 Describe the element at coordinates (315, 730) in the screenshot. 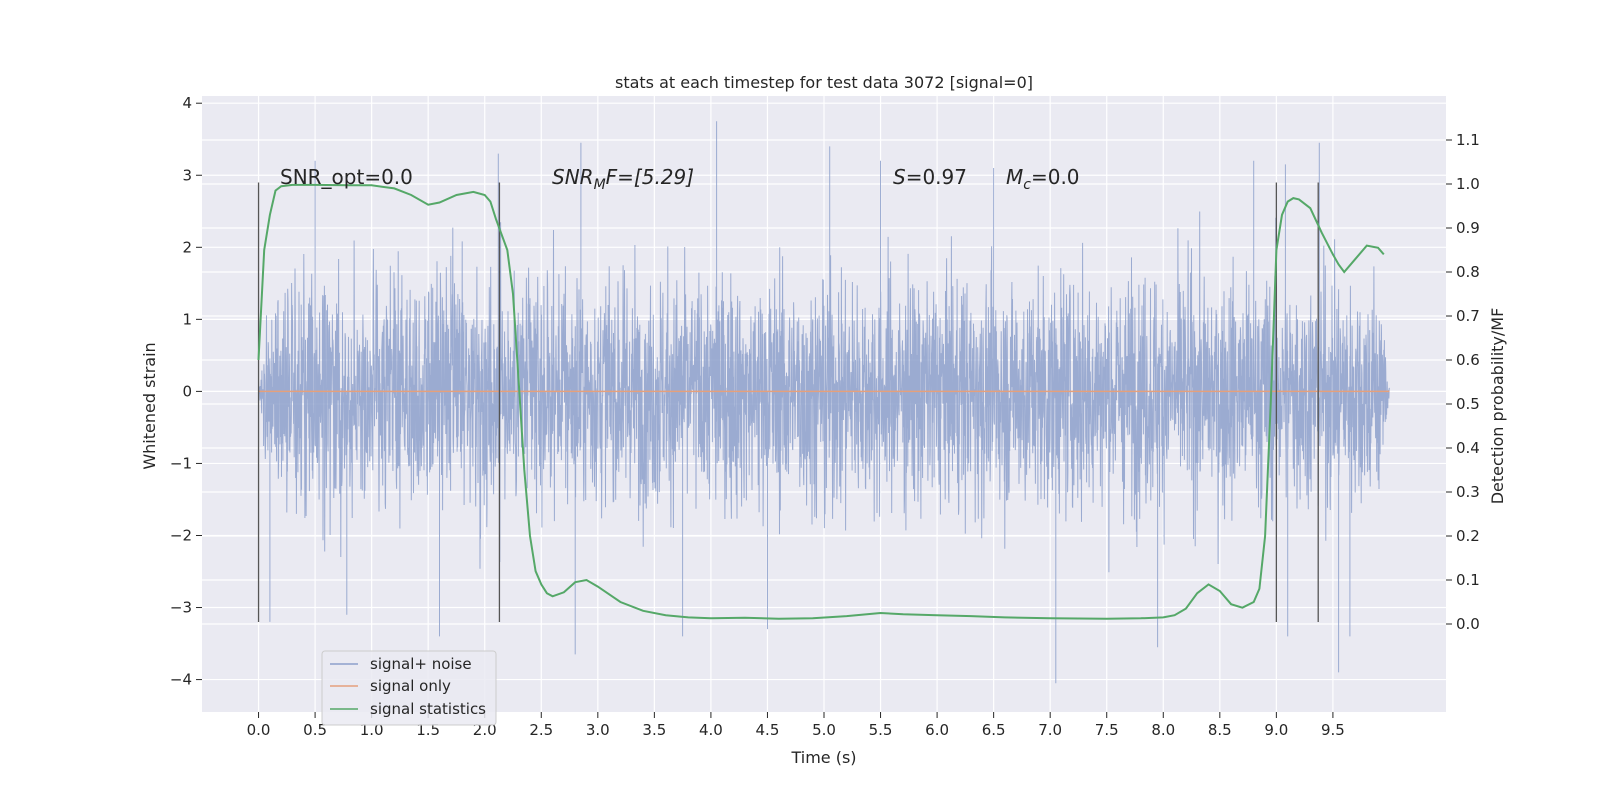

I see `x-tick-label: 0.5` at that location.